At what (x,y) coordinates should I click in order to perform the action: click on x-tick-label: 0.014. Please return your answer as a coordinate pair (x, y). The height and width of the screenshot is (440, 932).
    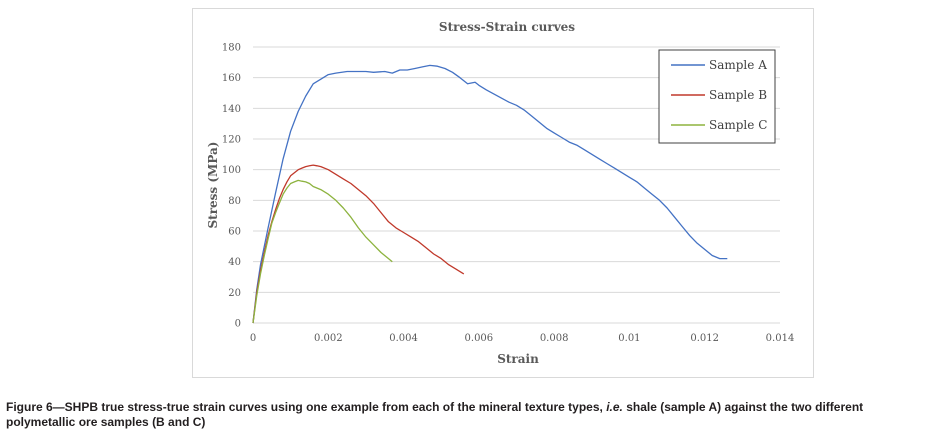
    Looking at the image, I should click on (780, 338).